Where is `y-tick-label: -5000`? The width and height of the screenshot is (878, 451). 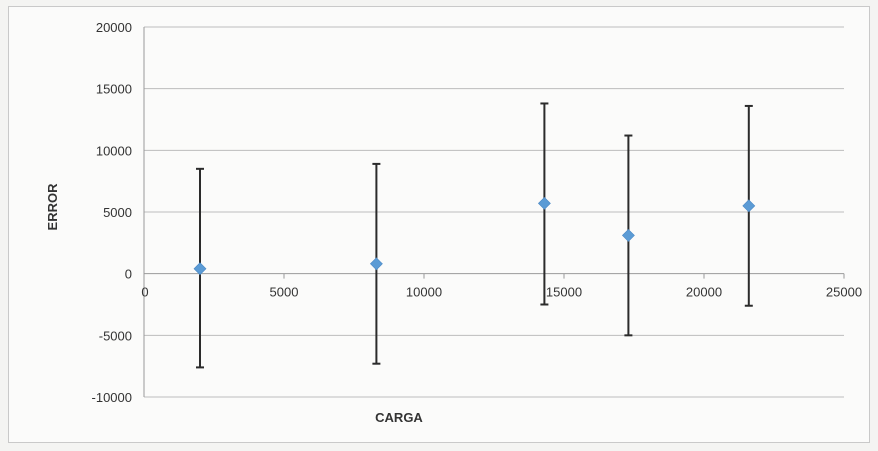 y-tick-label: -5000 is located at coordinates (115, 335).